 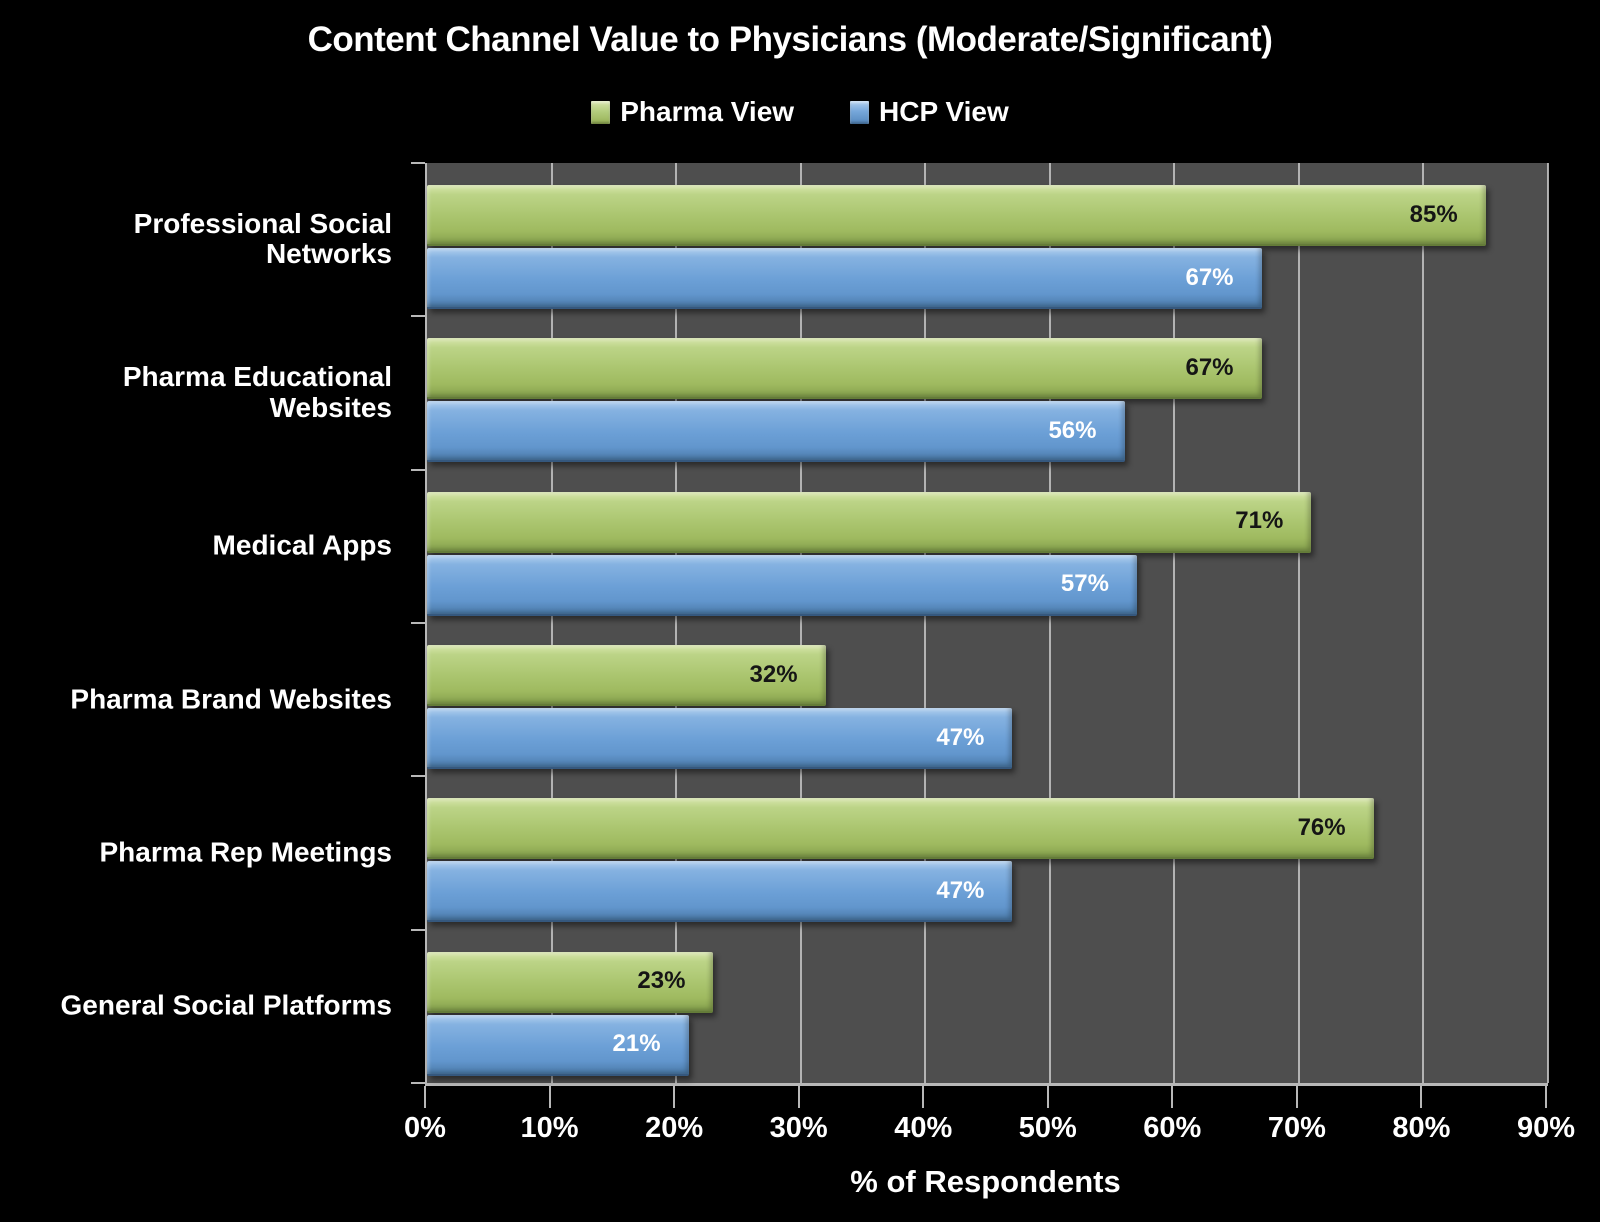 I want to click on bar-value-label: 23%, so click(x=661, y=981).